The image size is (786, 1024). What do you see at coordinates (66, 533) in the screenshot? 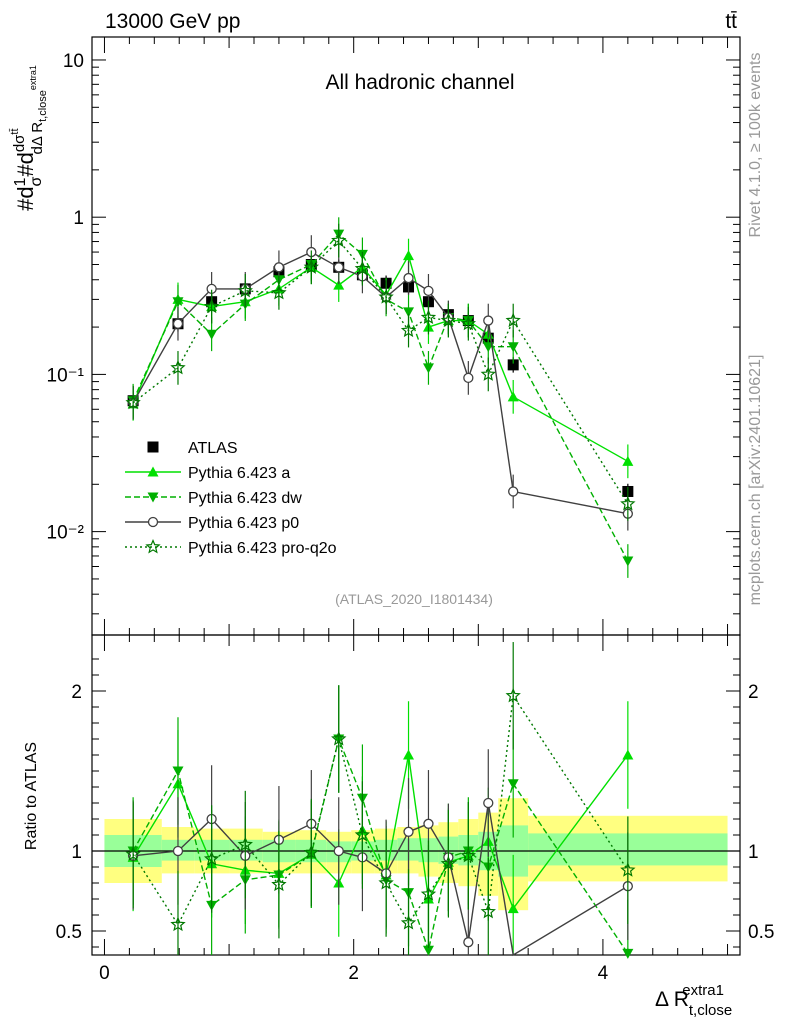
I see `main-y-tick-label: 10⁻²` at bounding box center [66, 533].